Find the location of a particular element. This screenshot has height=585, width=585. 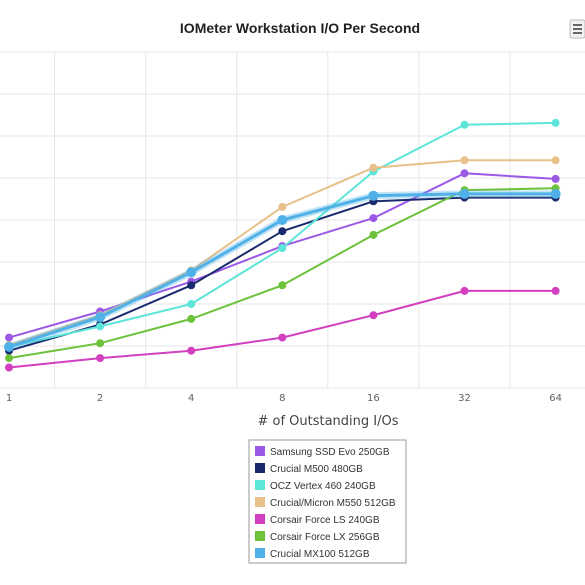

legend-label: Corsair Force LX 256GB is located at coordinates (325, 537).